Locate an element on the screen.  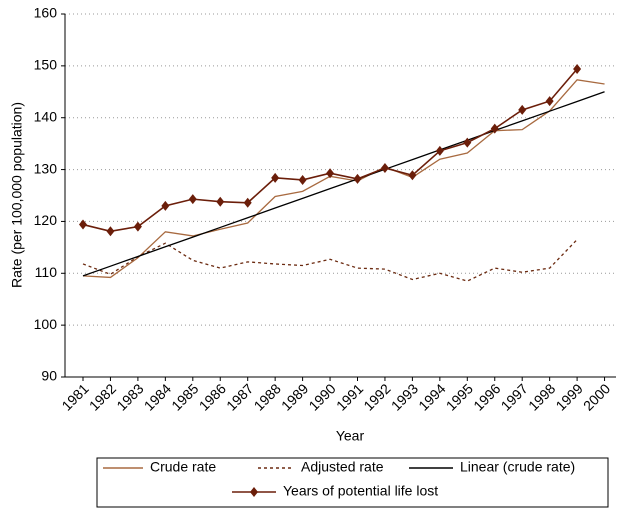
x-tick-label: 2000 is located at coordinates (596, 396).